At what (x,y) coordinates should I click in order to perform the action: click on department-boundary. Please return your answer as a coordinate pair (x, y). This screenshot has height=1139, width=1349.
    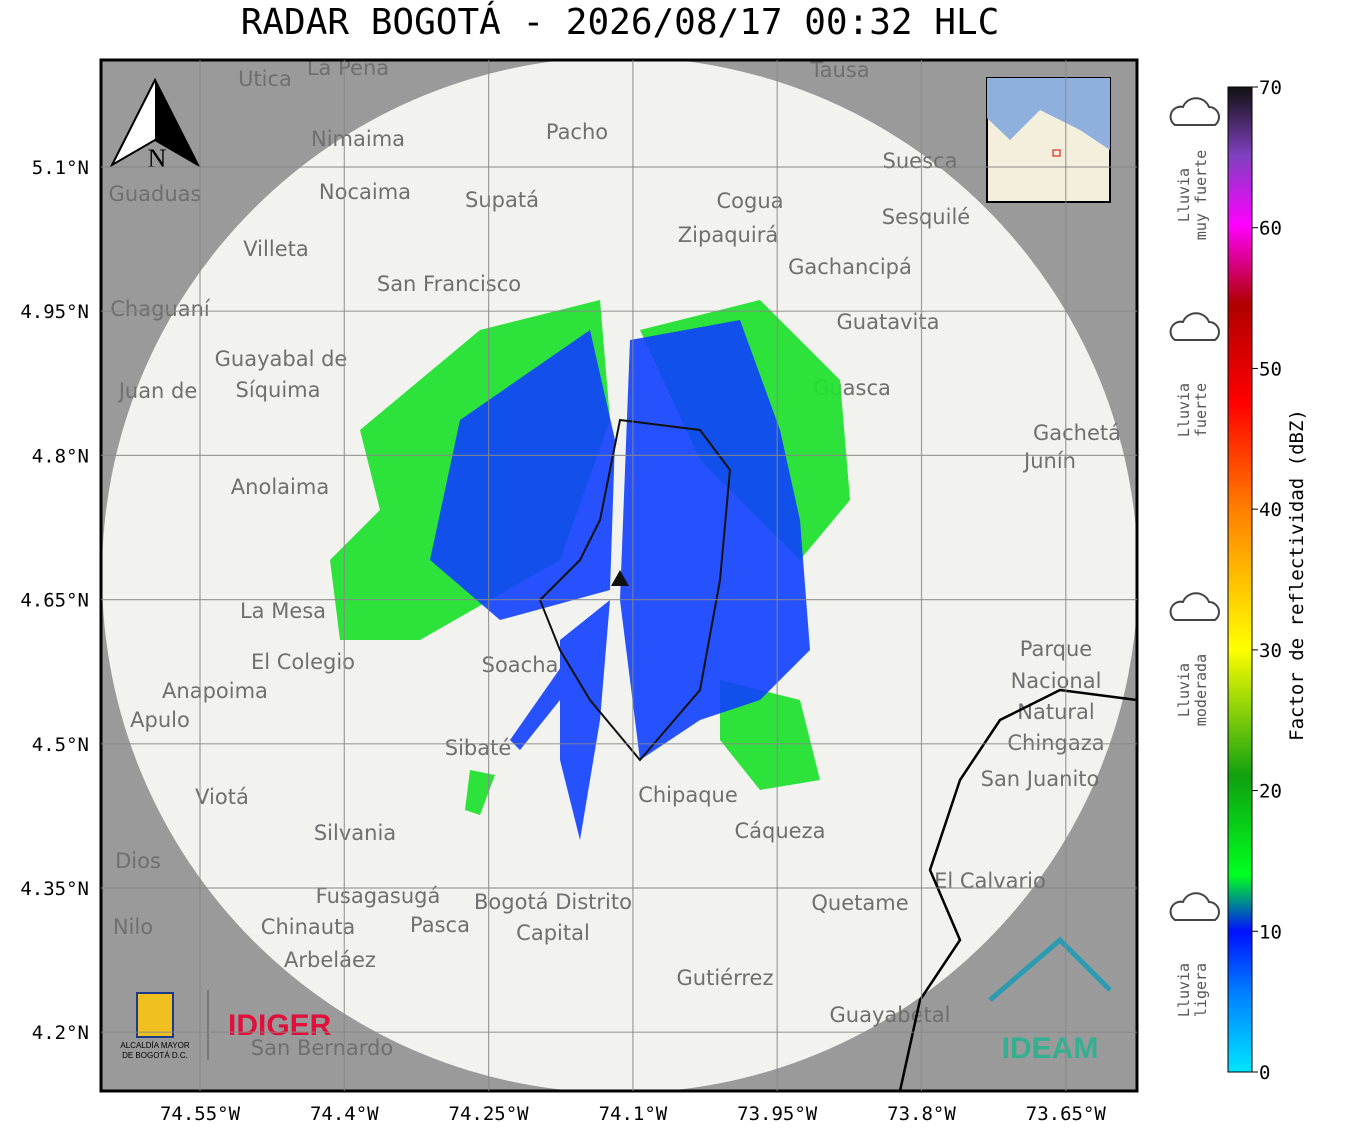
    Looking at the image, I should click on (1017, 889).